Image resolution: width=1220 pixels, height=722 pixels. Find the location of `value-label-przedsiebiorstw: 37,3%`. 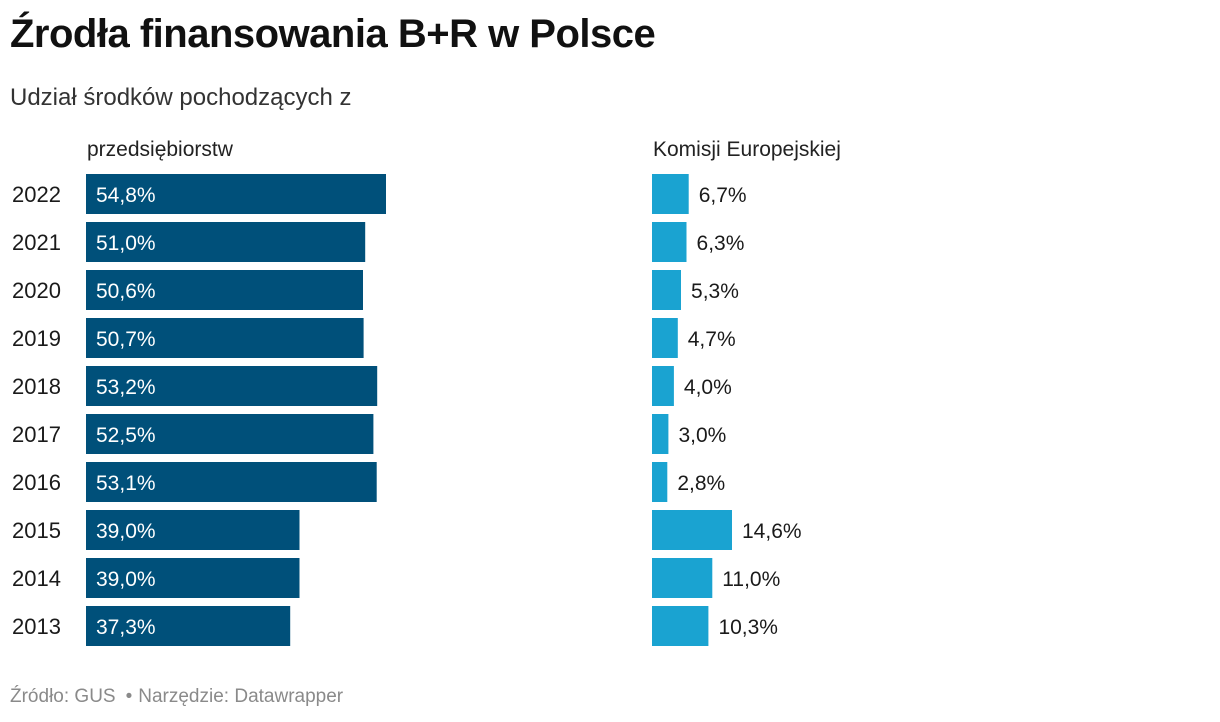

value-label-przedsiebiorstw: 37,3% is located at coordinates (126, 627).